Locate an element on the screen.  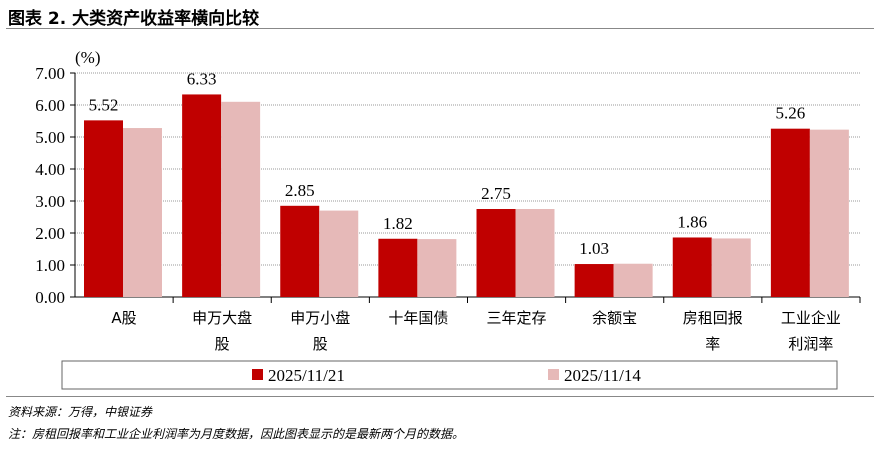
y-tick-label: 6.00 is located at coordinates (50, 105).